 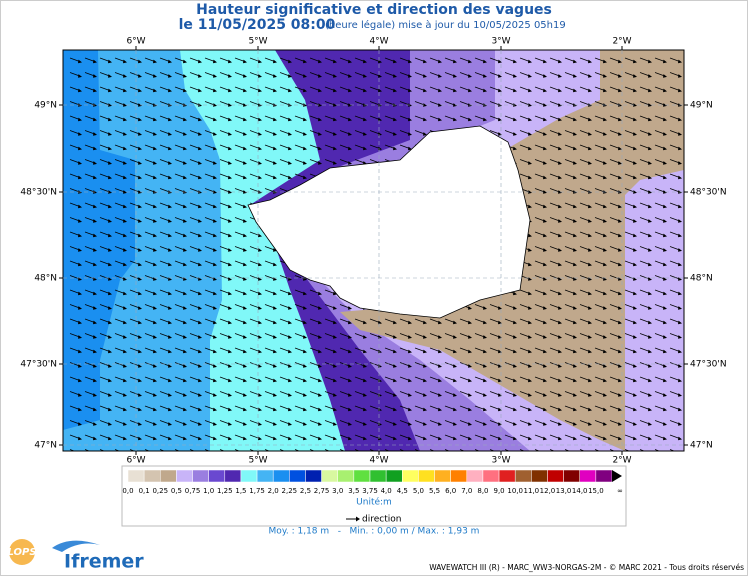 What do you see at coordinates (418, 491) in the screenshot?
I see `colorbar-label: 5,0` at bounding box center [418, 491].